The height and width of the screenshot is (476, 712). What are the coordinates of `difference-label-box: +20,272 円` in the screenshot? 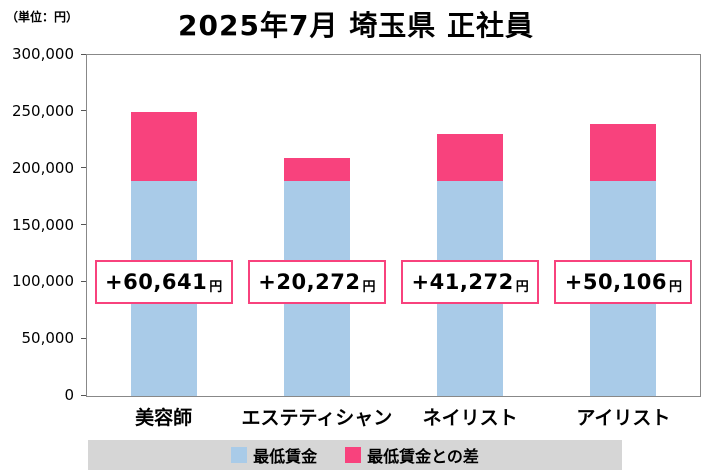 It's located at (316, 281).